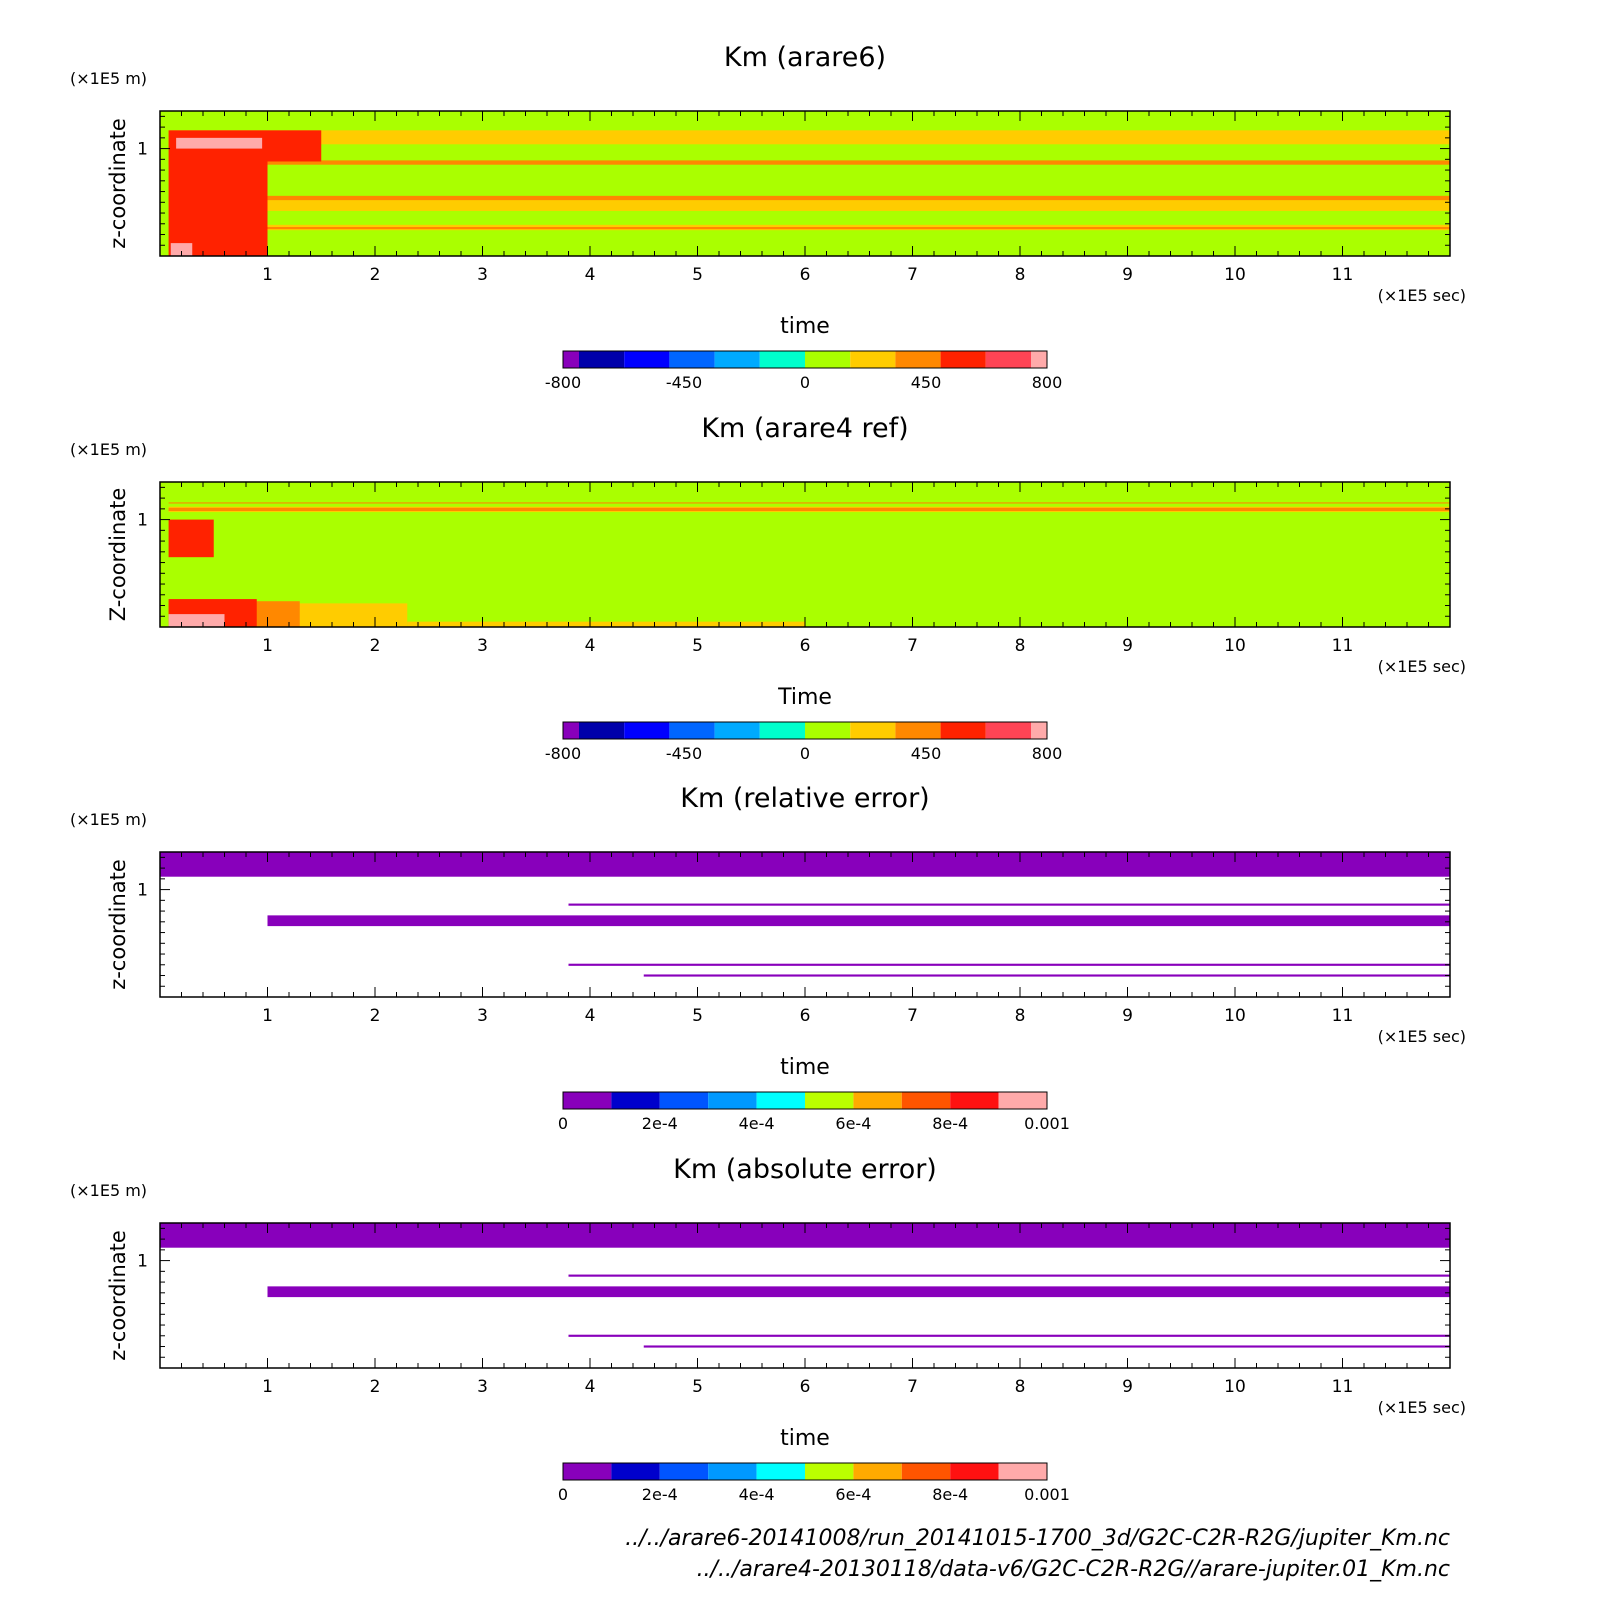 The image size is (1604, 1604). What do you see at coordinates (804, 428) in the screenshot?
I see `chart-title: Km (arare4 ref)` at bounding box center [804, 428].